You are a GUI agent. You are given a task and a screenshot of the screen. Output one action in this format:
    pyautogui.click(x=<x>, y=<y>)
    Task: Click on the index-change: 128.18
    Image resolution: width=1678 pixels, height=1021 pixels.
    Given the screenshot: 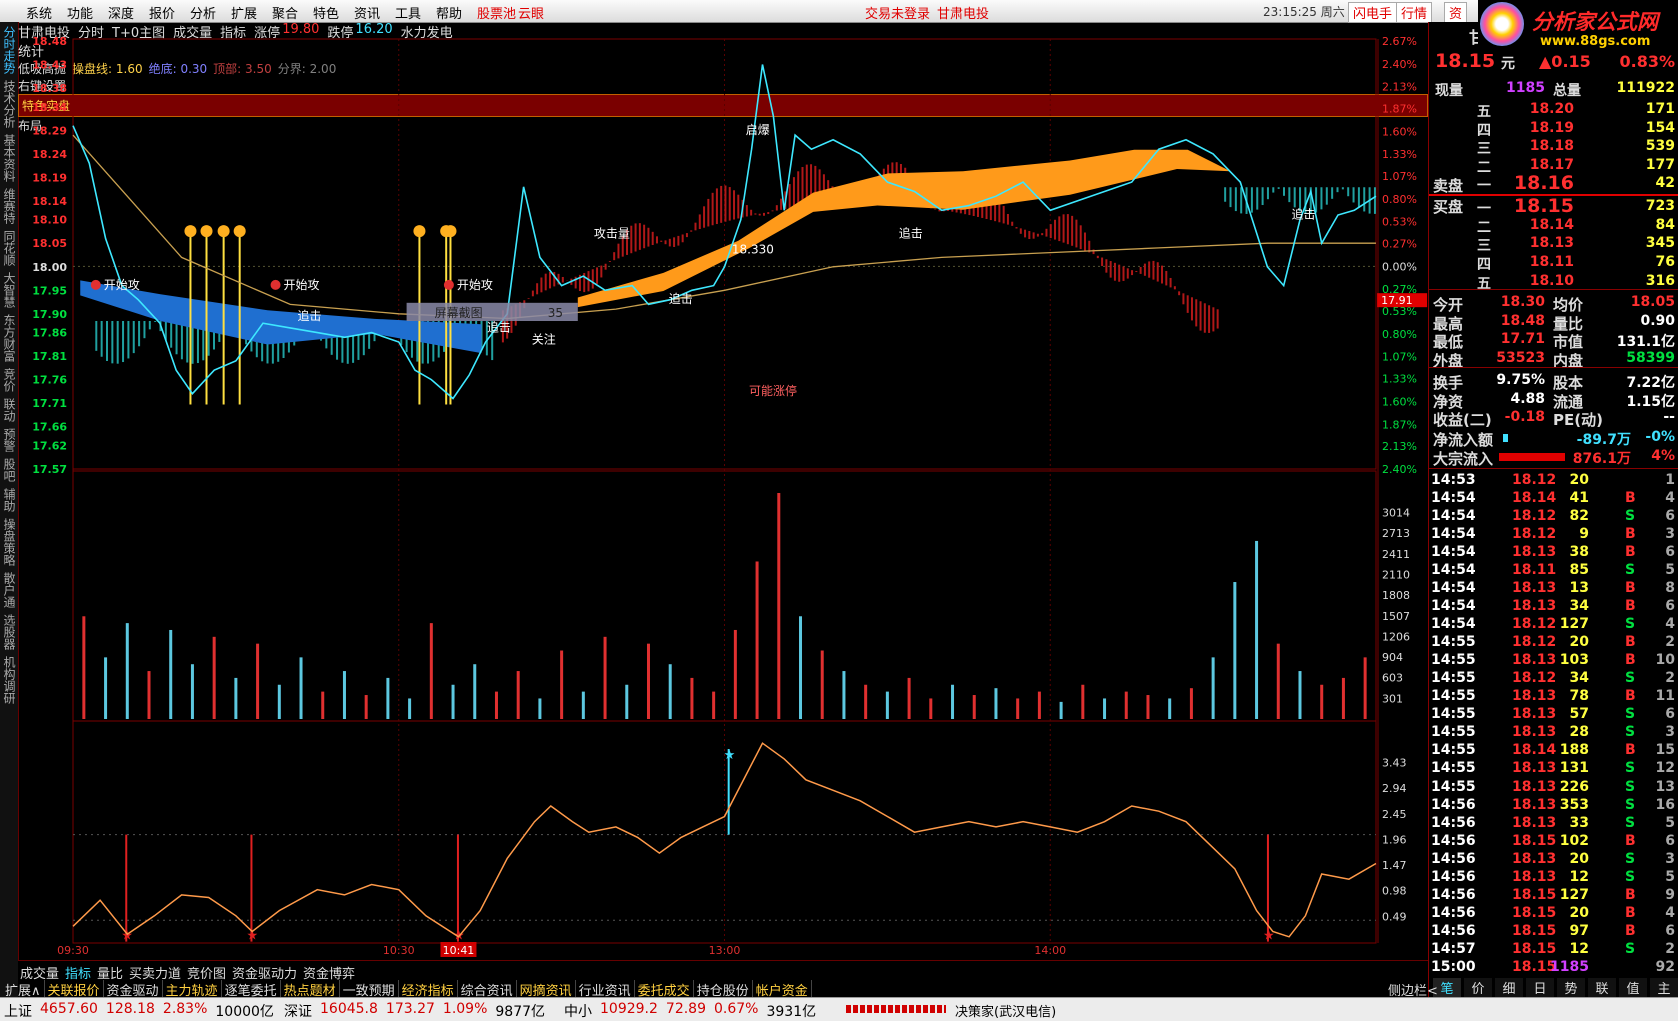 What is the action you would take?
    pyautogui.click(x=130, y=1009)
    